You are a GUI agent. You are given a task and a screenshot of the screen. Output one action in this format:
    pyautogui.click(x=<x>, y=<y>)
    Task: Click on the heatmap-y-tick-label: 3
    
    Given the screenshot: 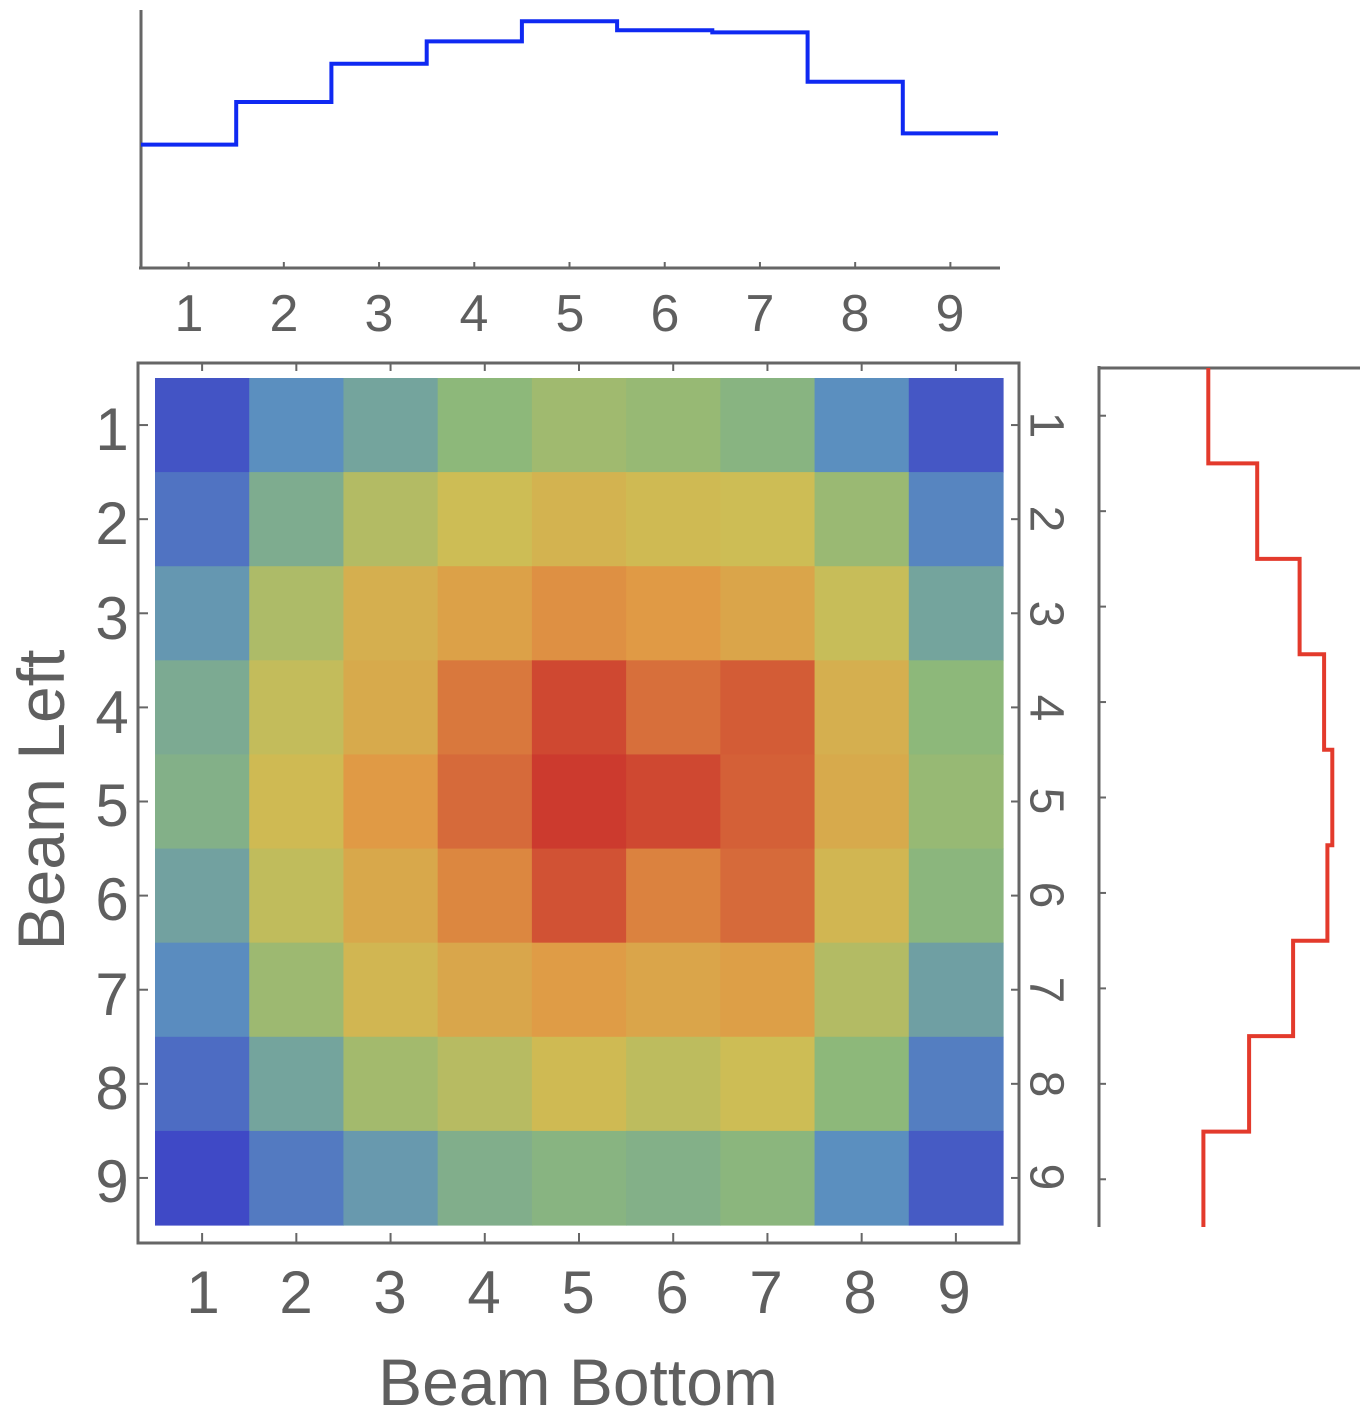 What is the action you would take?
    pyautogui.click(x=111, y=618)
    